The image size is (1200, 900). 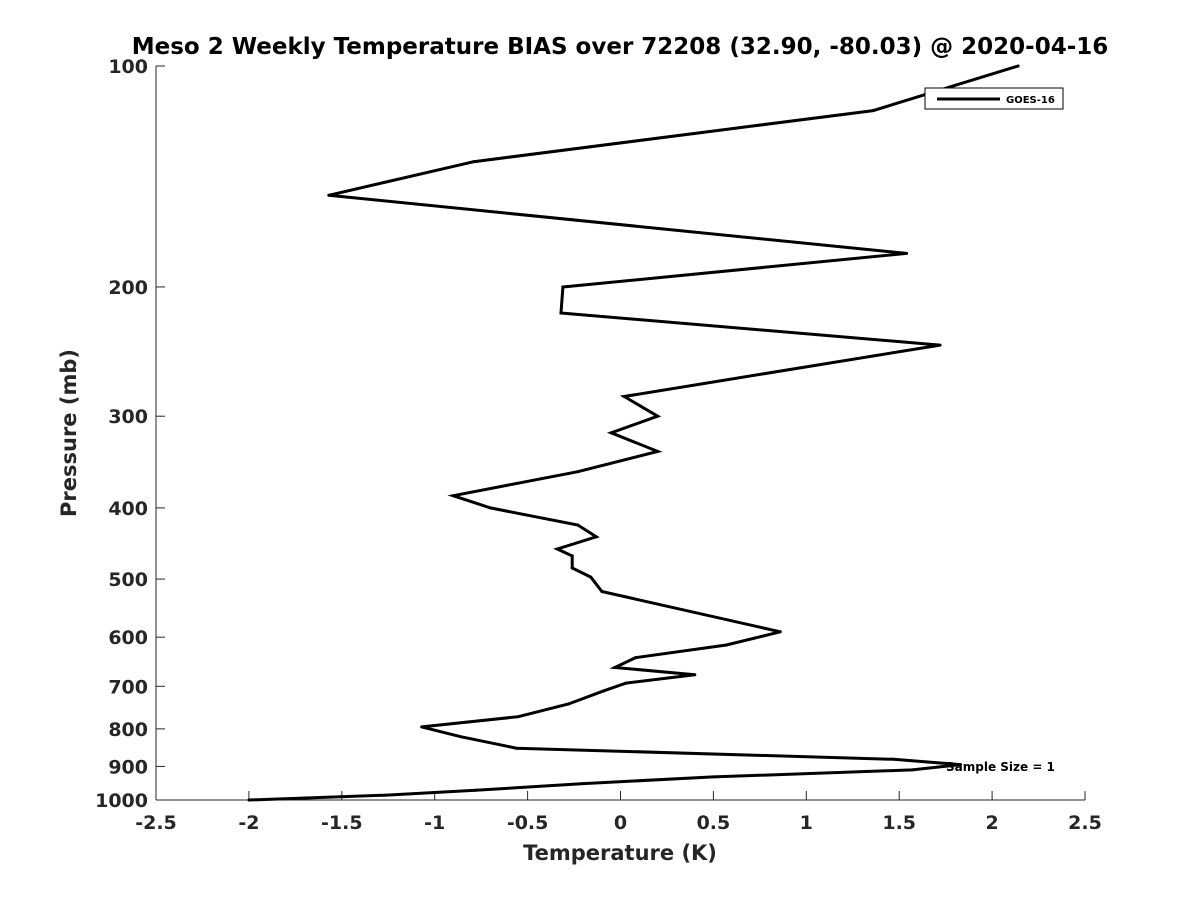 What do you see at coordinates (69, 433) in the screenshot?
I see `y-axis-label: Pressure (mb)` at bounding box center [69, 433].